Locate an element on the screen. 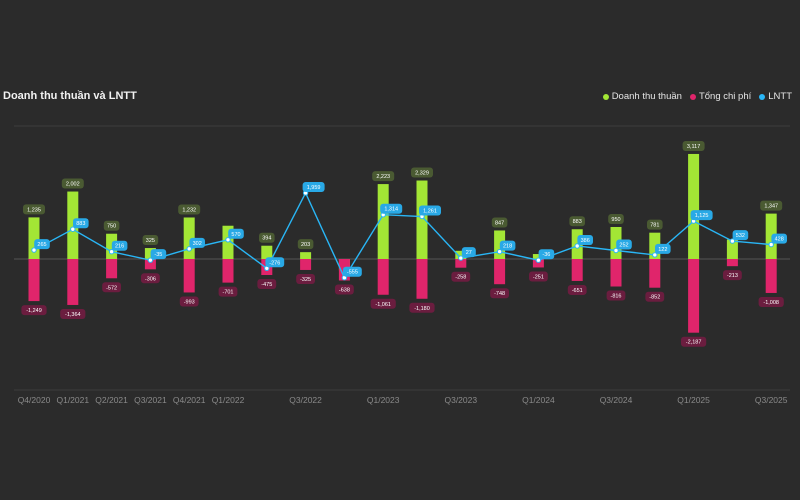 This screenshot has height=500, width=800. profit-label-text: 302 is located at coordinates (197, 244).